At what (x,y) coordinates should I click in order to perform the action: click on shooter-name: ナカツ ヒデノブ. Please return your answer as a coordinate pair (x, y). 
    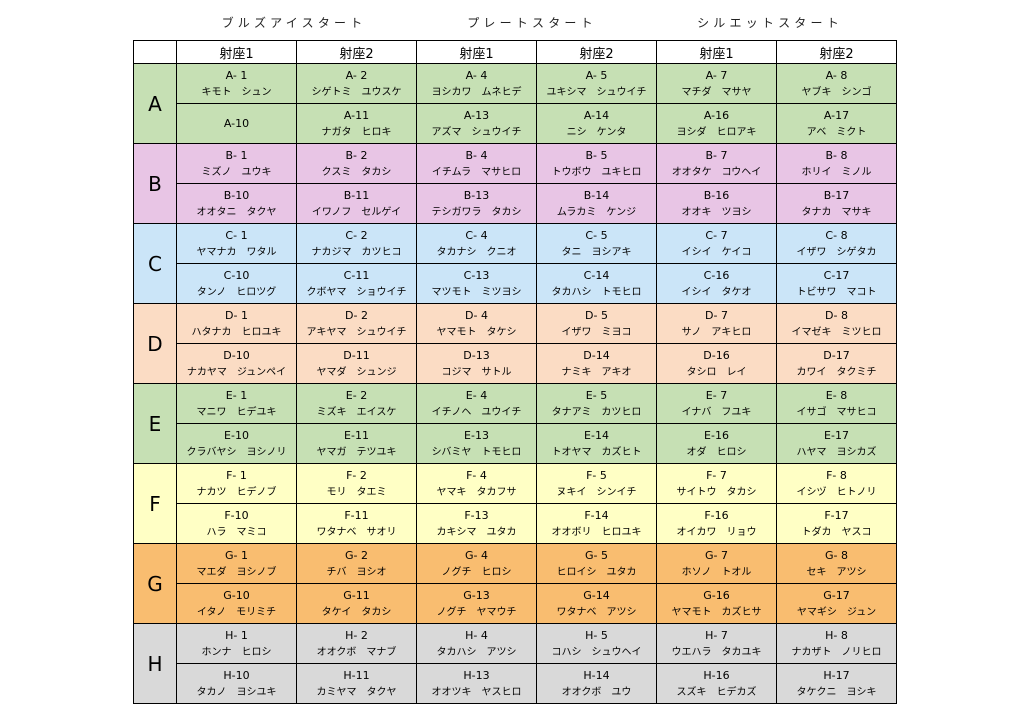
    Looking at the image, I should click on (236, 492).